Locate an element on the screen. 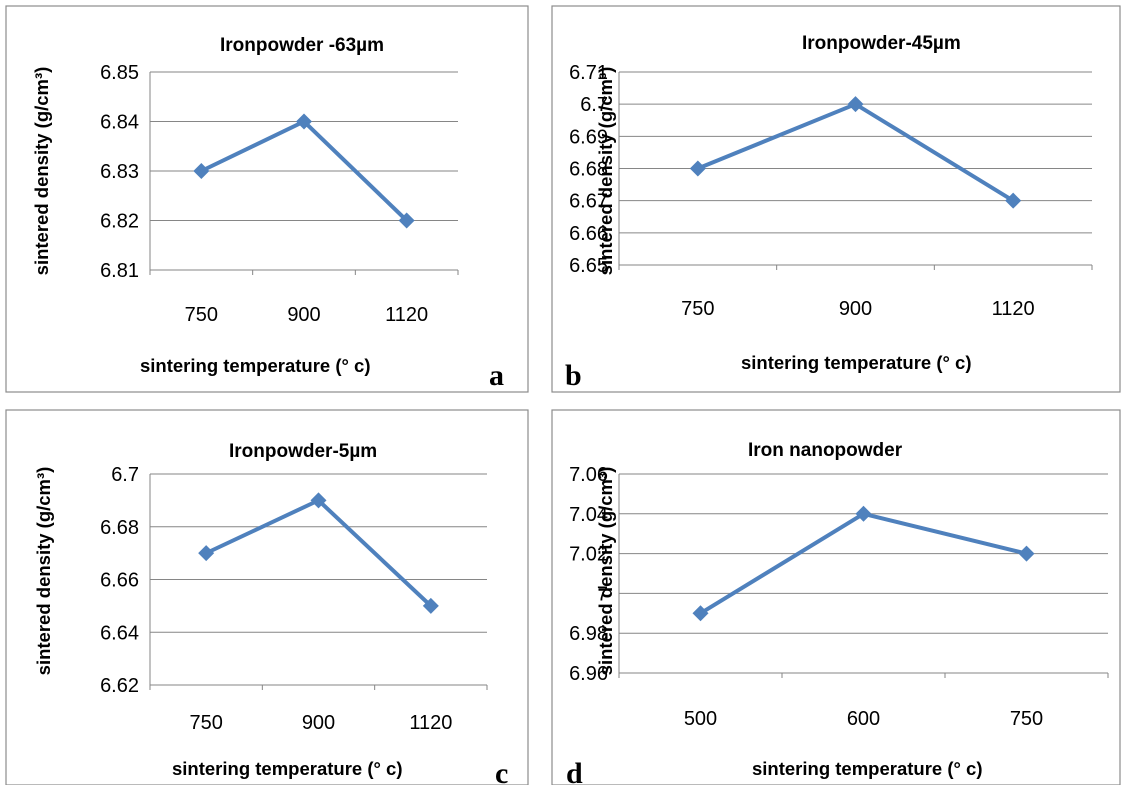 This screenshot has height=790, width=1123. panel-letter: a is located at coordinates (496, 375).